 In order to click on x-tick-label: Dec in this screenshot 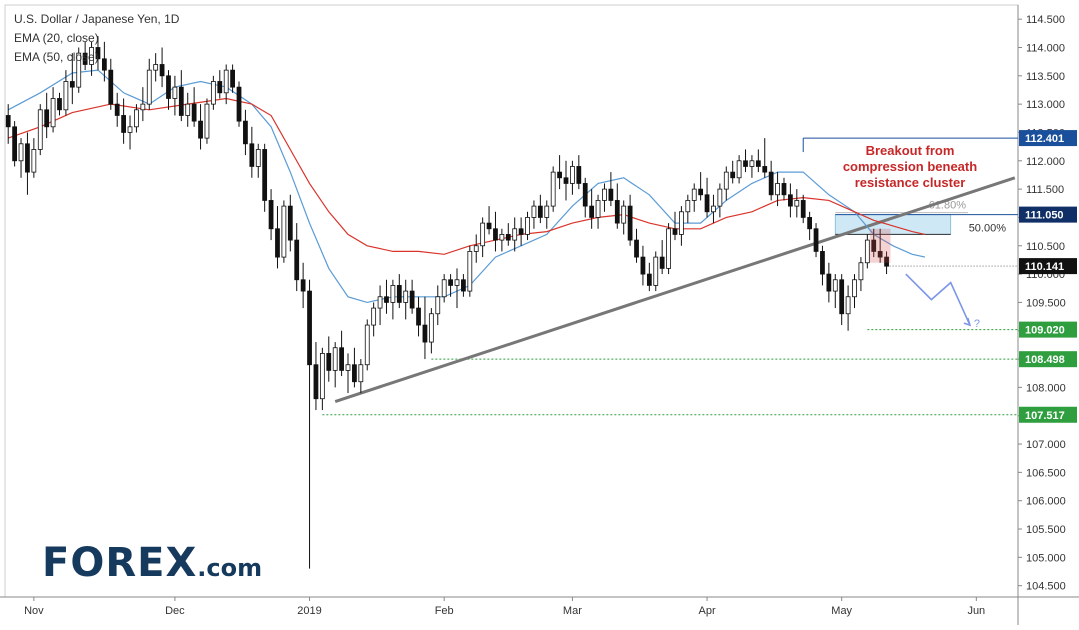, I will do `click(175, 611)`.